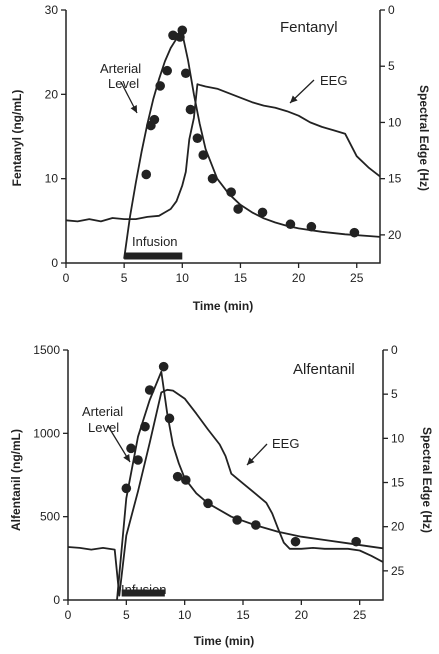 This screenshot has height=654, width=439. What do you see at coordinates (16, 480) in the screenshot?
I see `y-axis-left-title: Alfentanil (ng/mL)` at bounding box center [16, 480].